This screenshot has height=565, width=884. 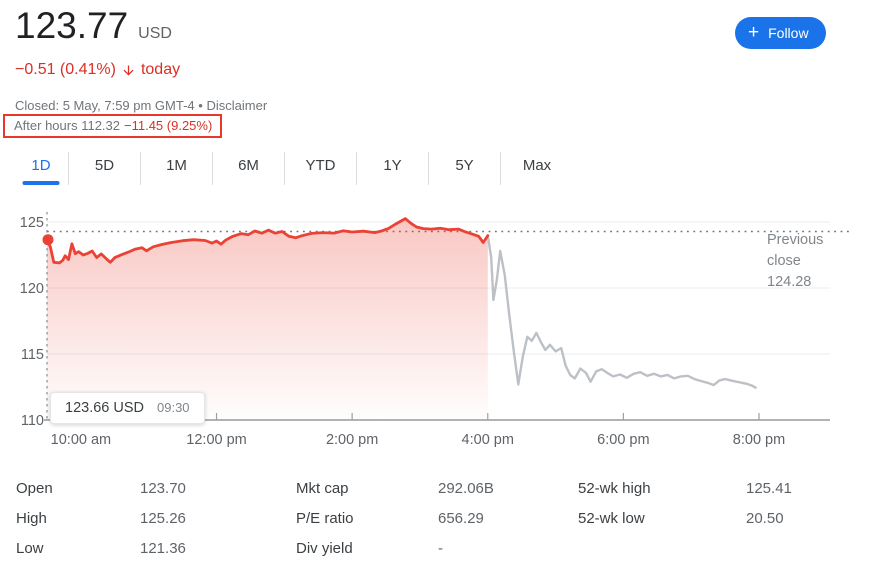 I want to click on start-point-dot, so click(x=48, y=240).